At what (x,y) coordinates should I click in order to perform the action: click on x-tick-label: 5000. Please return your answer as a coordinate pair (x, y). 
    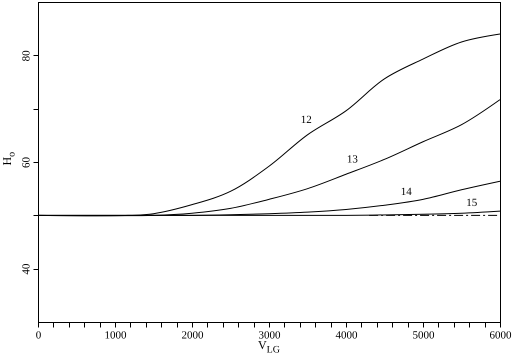
    Looking at the image, I should click on (423, 336).